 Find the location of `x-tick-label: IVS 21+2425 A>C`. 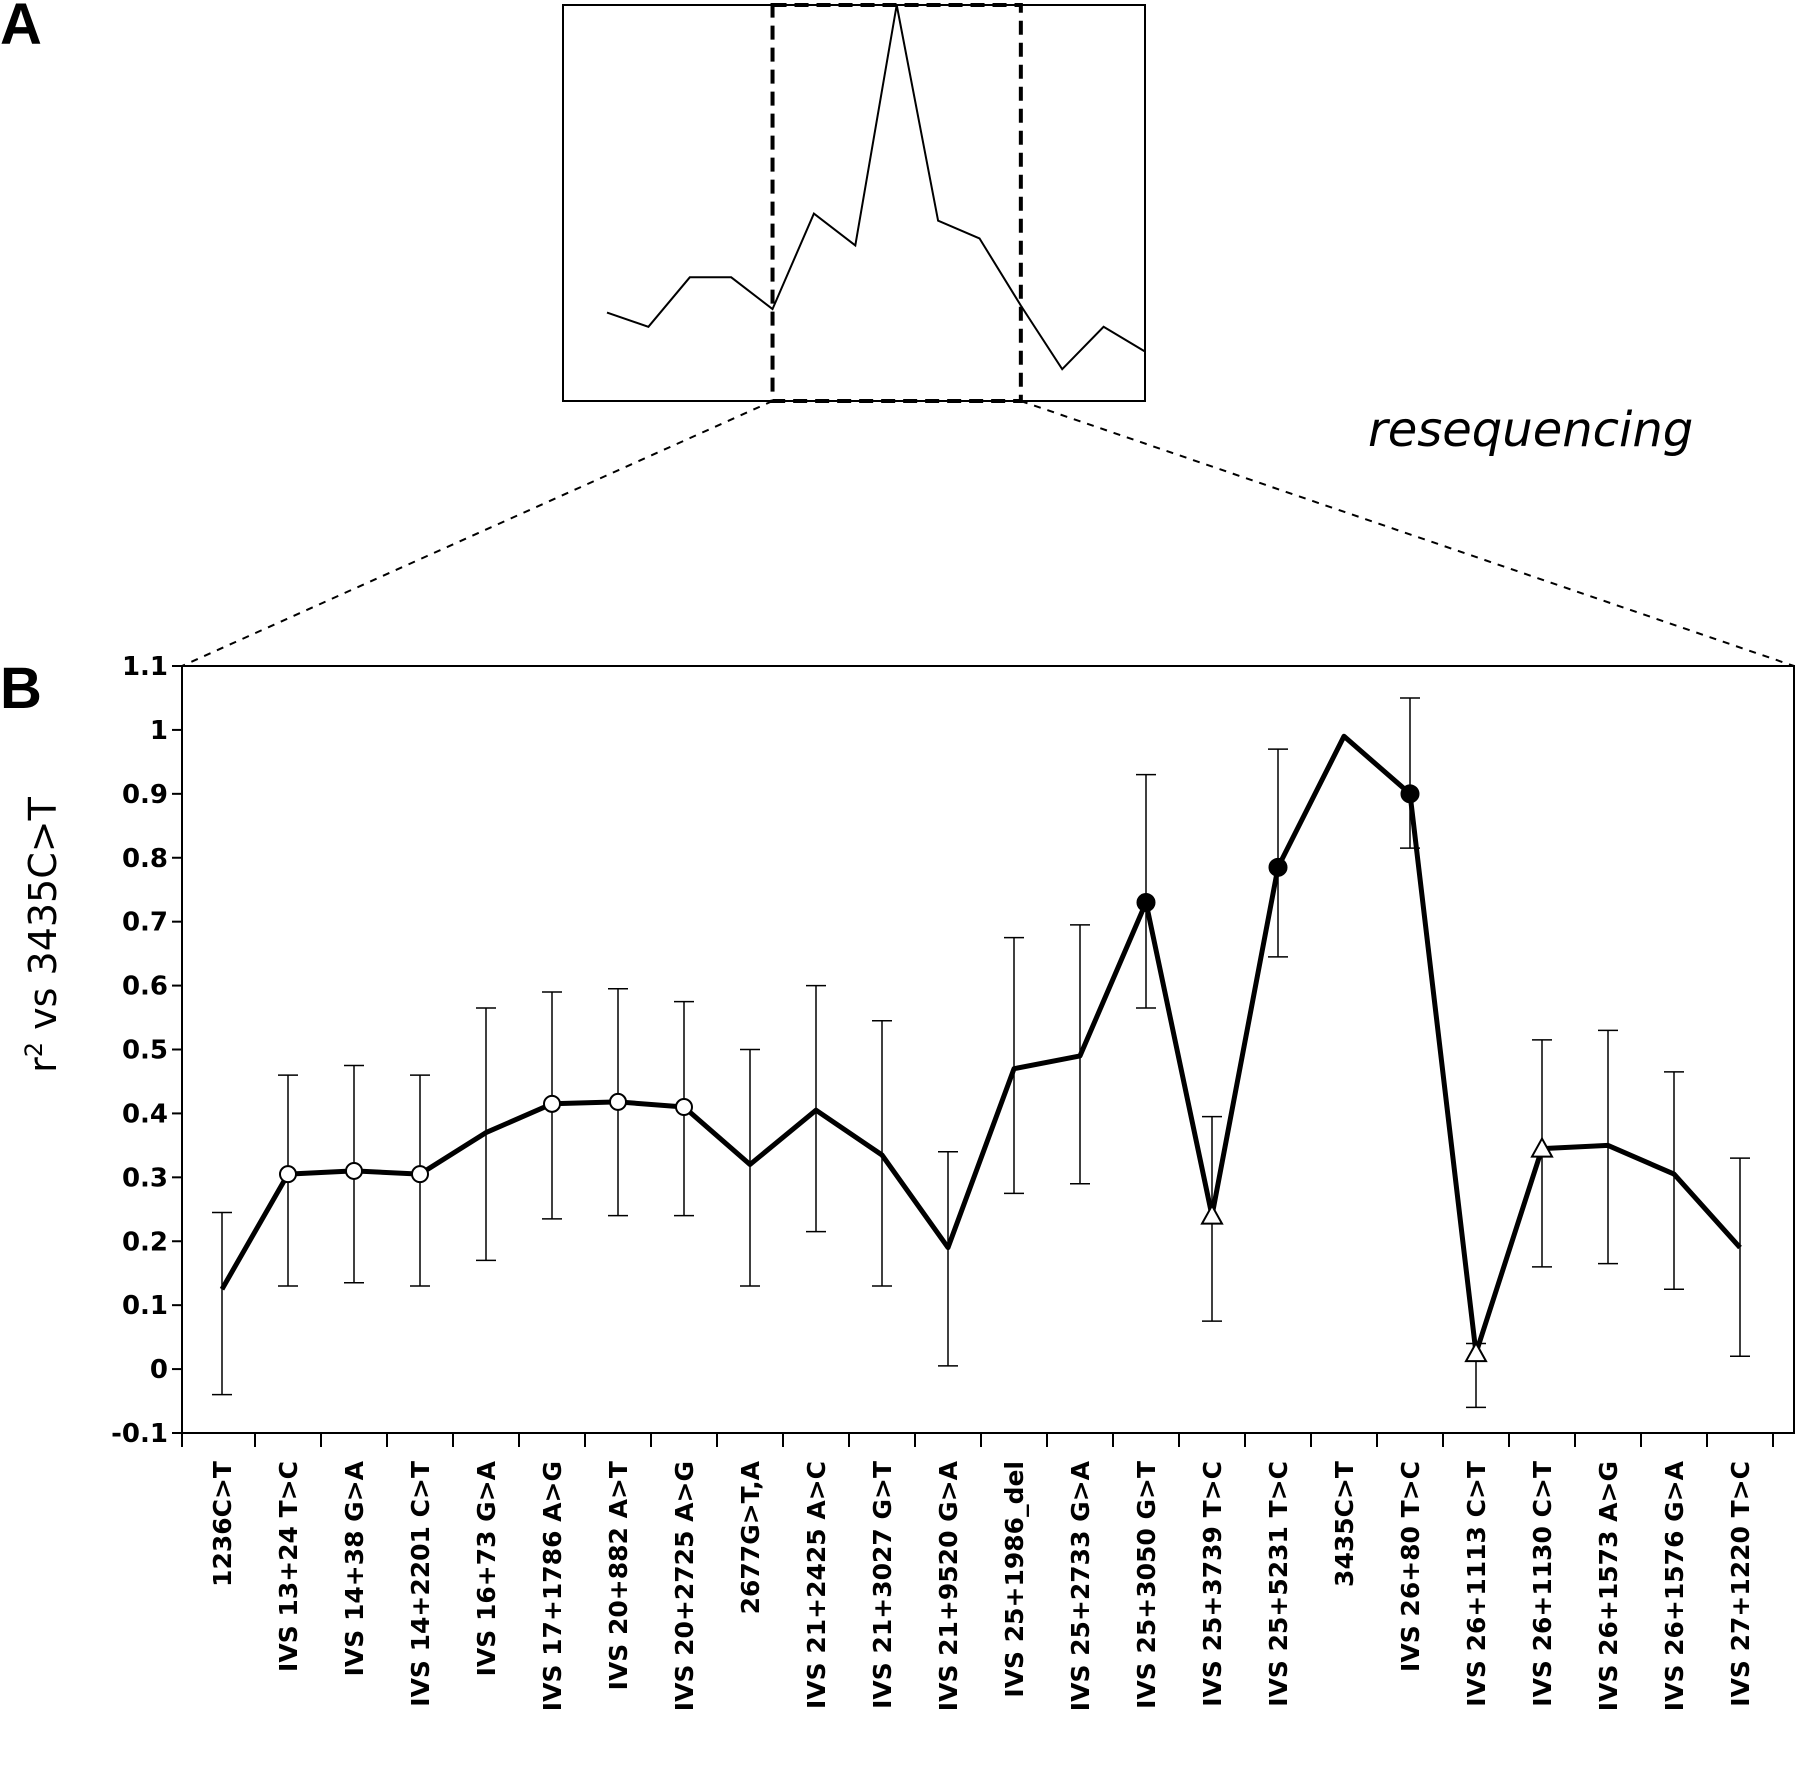

x-tick-label: IVS 21+2425 A>C is located at coordinates (816, 1585).